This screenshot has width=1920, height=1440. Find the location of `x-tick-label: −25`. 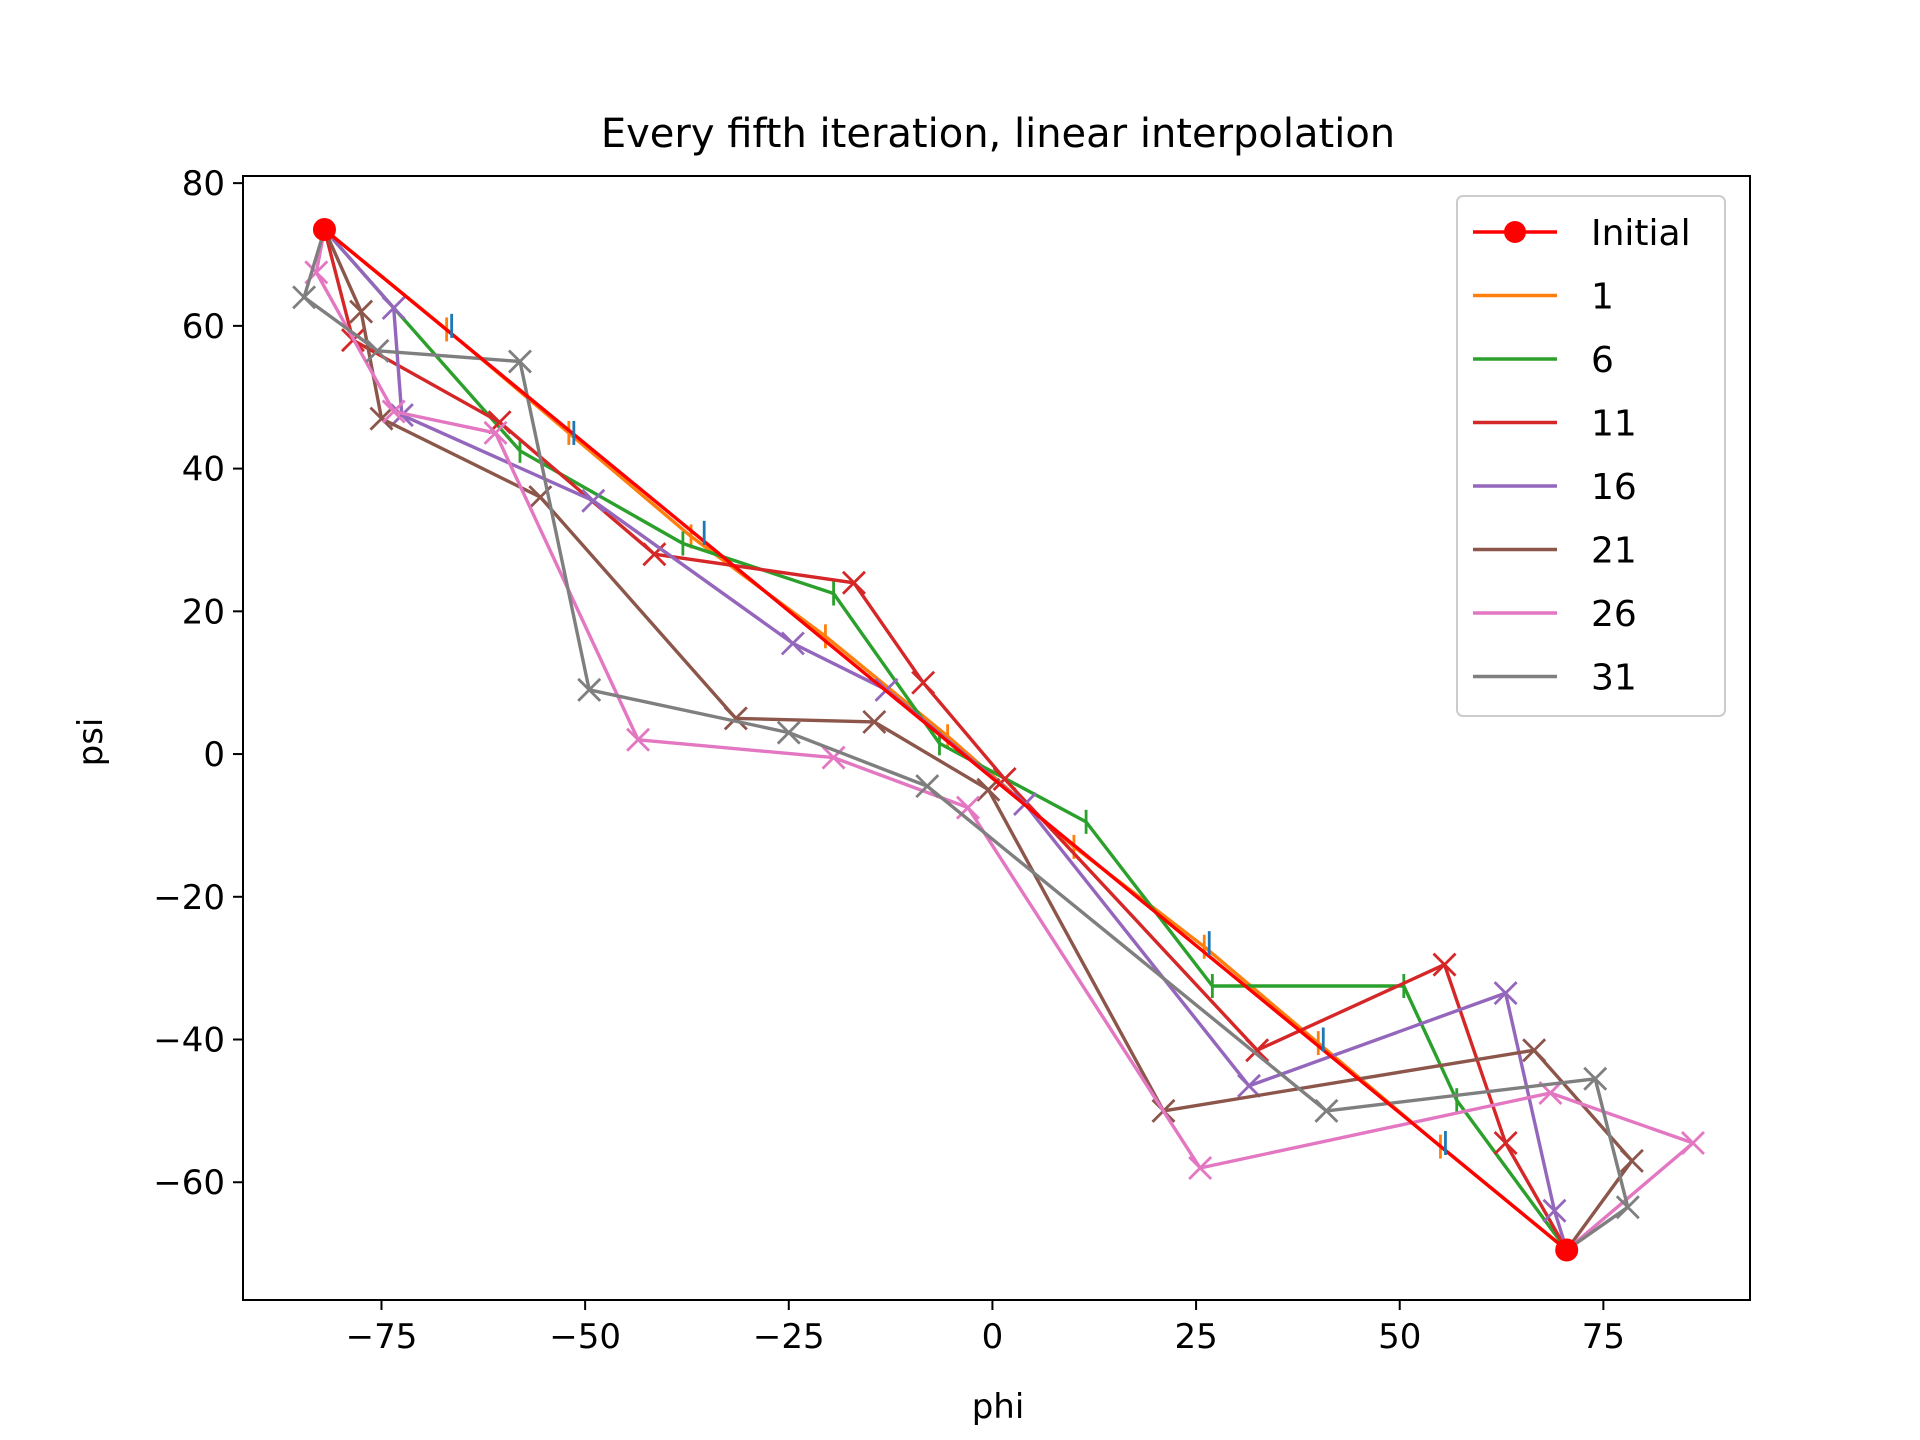

x-tick-label: −25 is located at coordinates (789, 1337).